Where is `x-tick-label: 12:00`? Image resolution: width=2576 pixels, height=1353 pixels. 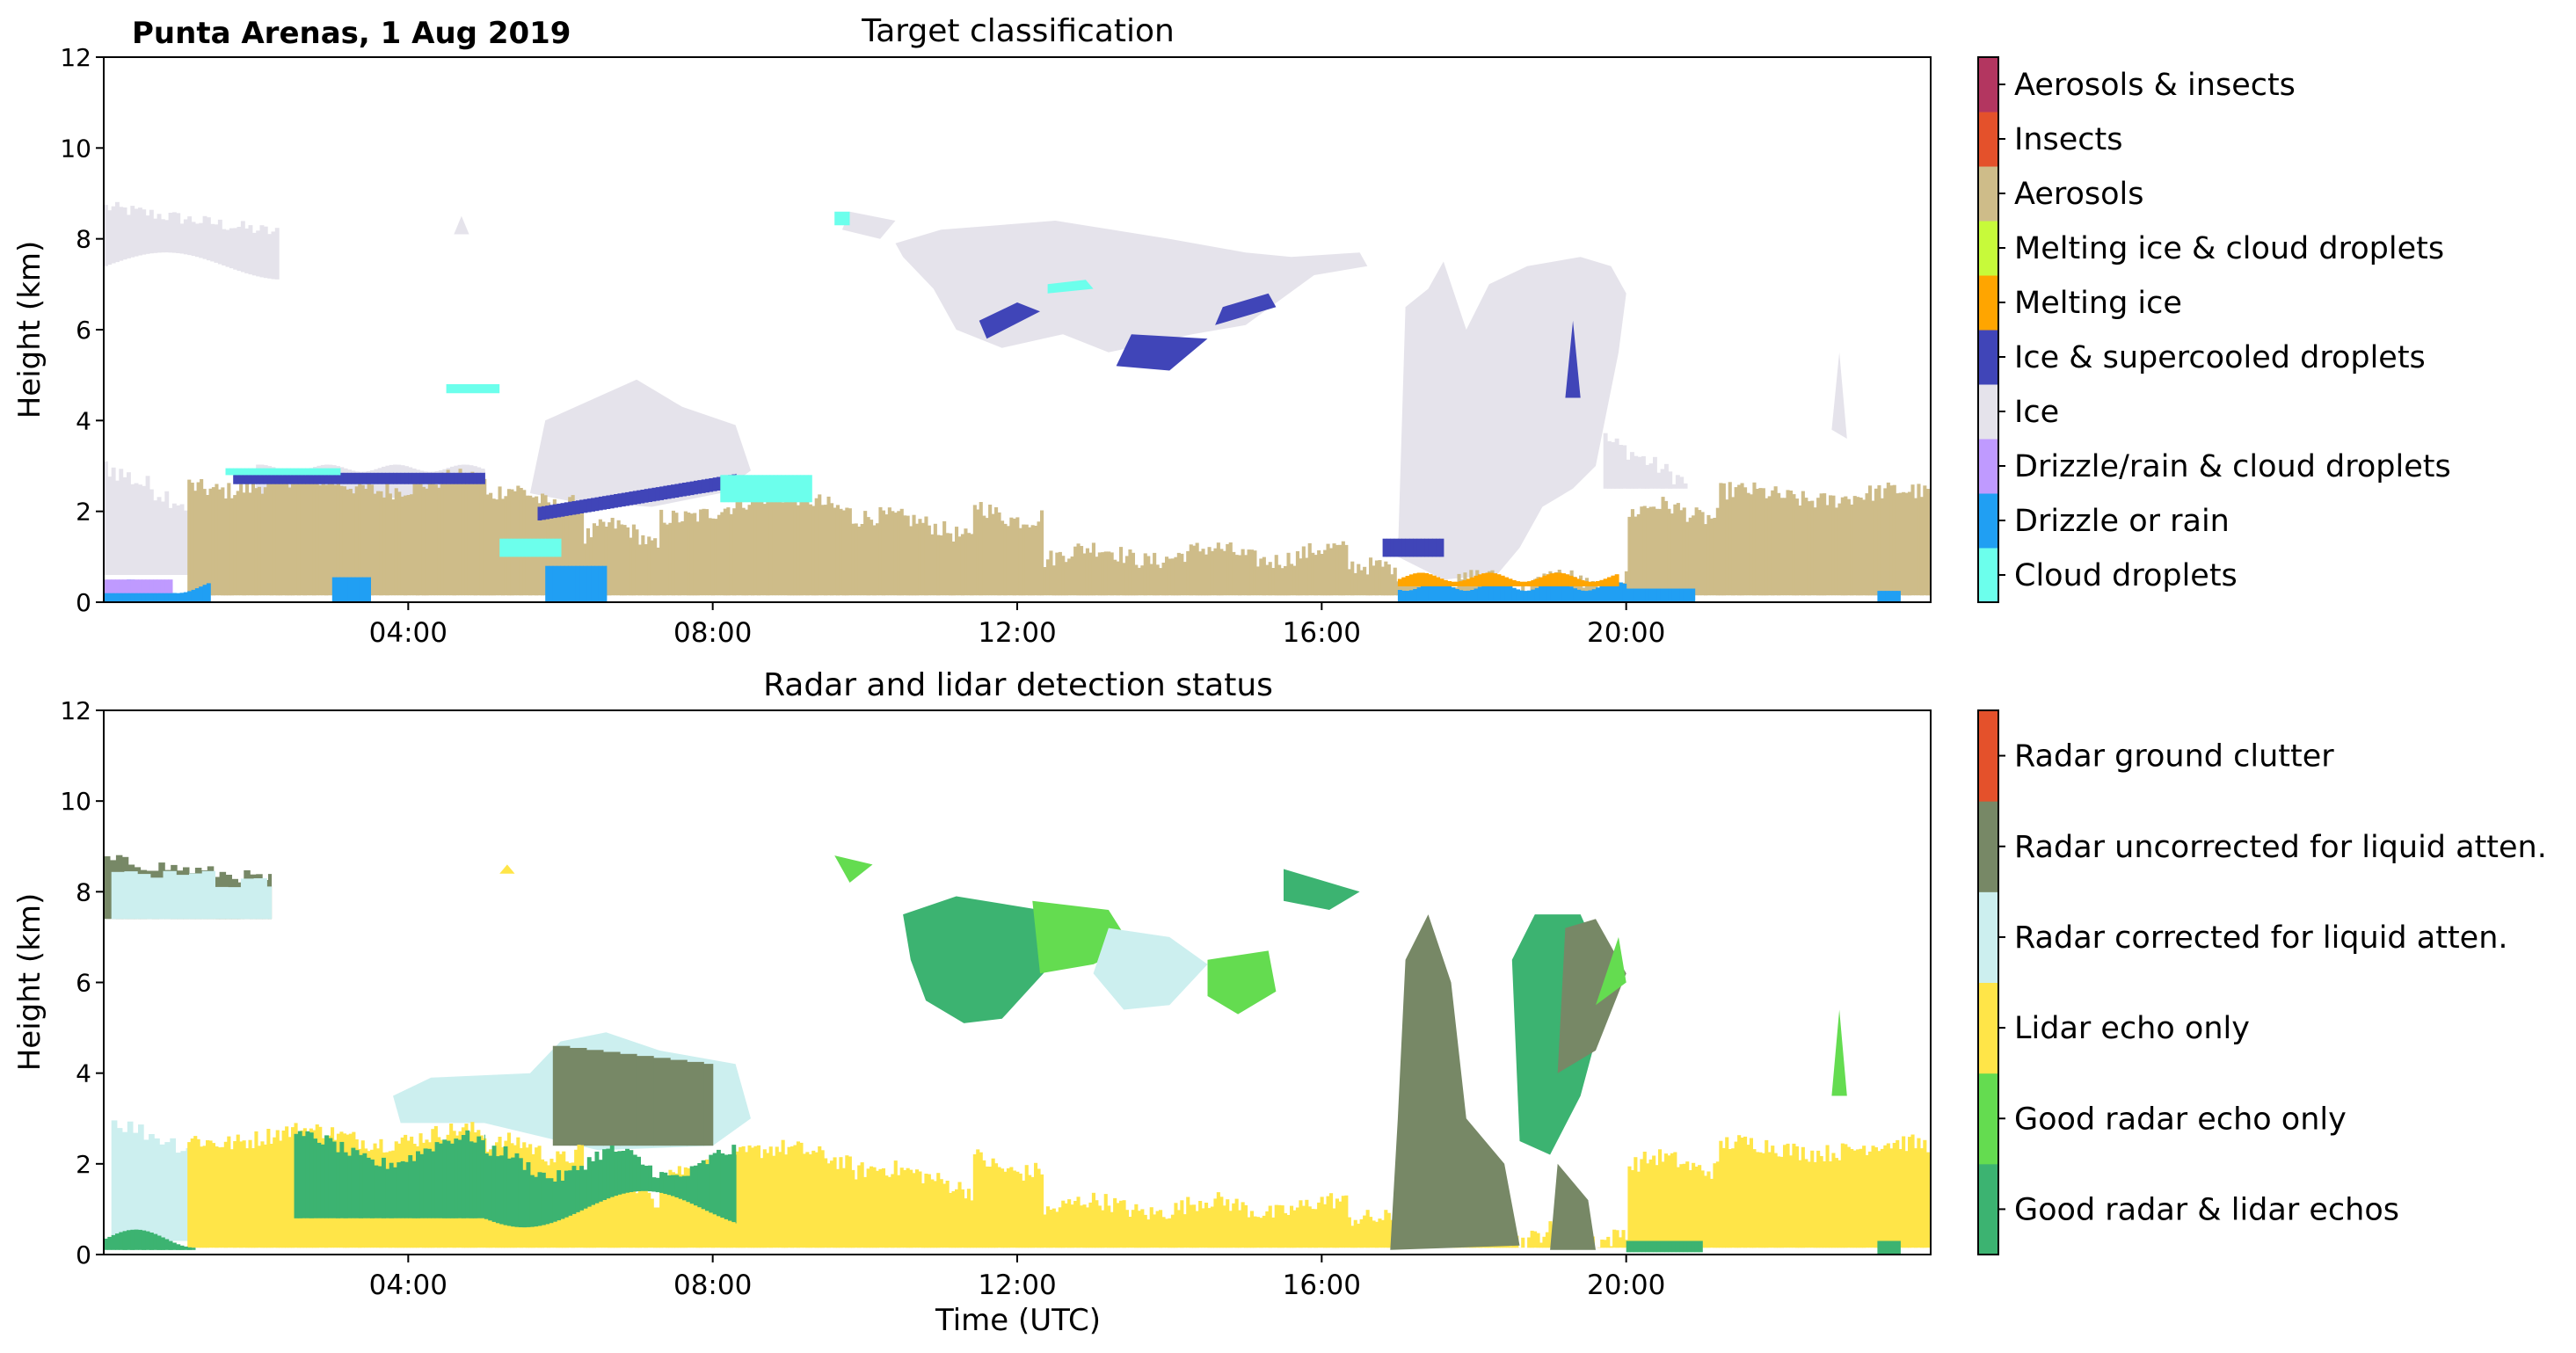
x-tick-label: 12:00 is located at coordinates (1017, 1285).